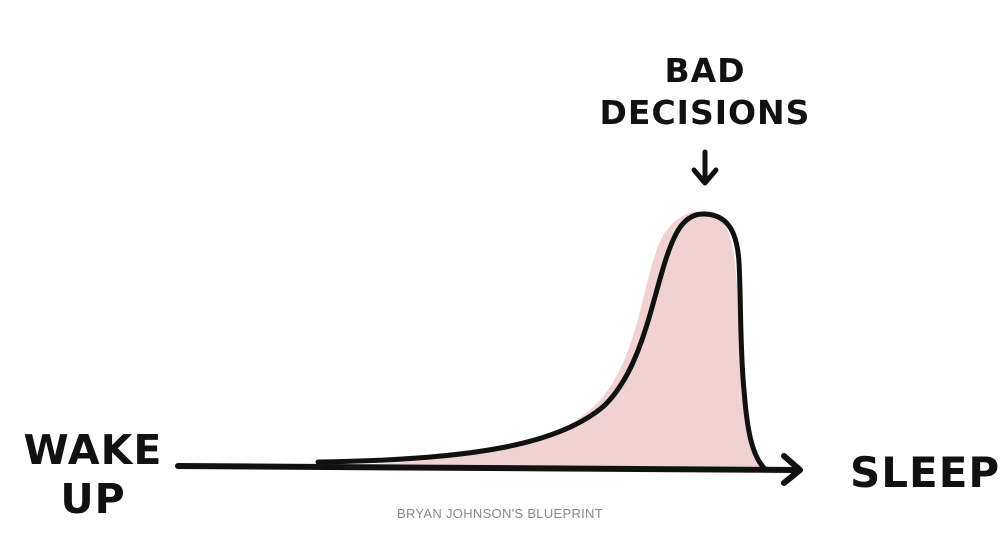 This screenshot has height=539, width=1000. I want to click on sleep-label: SLEEP, so click(925, 472).